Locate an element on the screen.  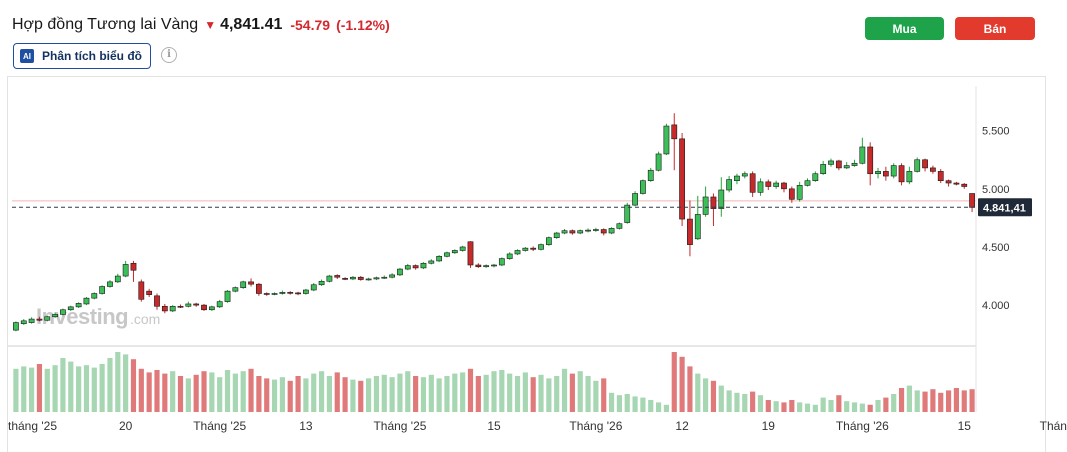
price-tick-label: 4.000 is located at coordinates (996, 306).